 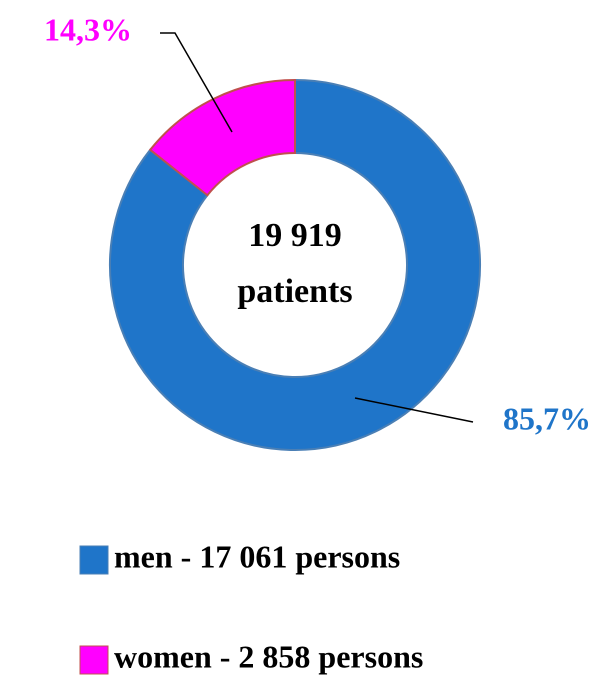 What do you see at coordinates (268, 656) in the screenshot?
I see `legend-label: women - 2 858 persons` at bounding box center [268, 656].